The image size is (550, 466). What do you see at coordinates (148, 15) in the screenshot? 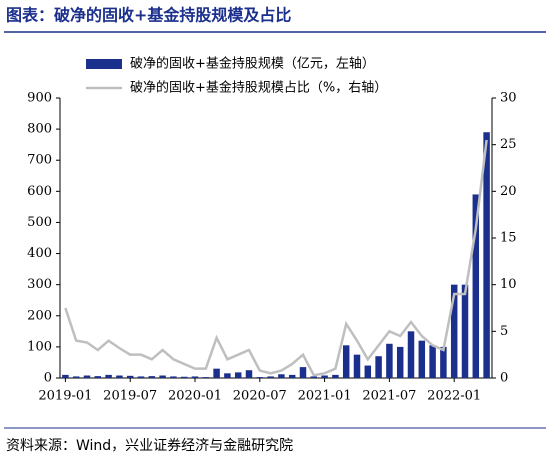
I see `chart-title: 图表：破净的固收+基金持股规模及占比` at bounding box center [148, 15].